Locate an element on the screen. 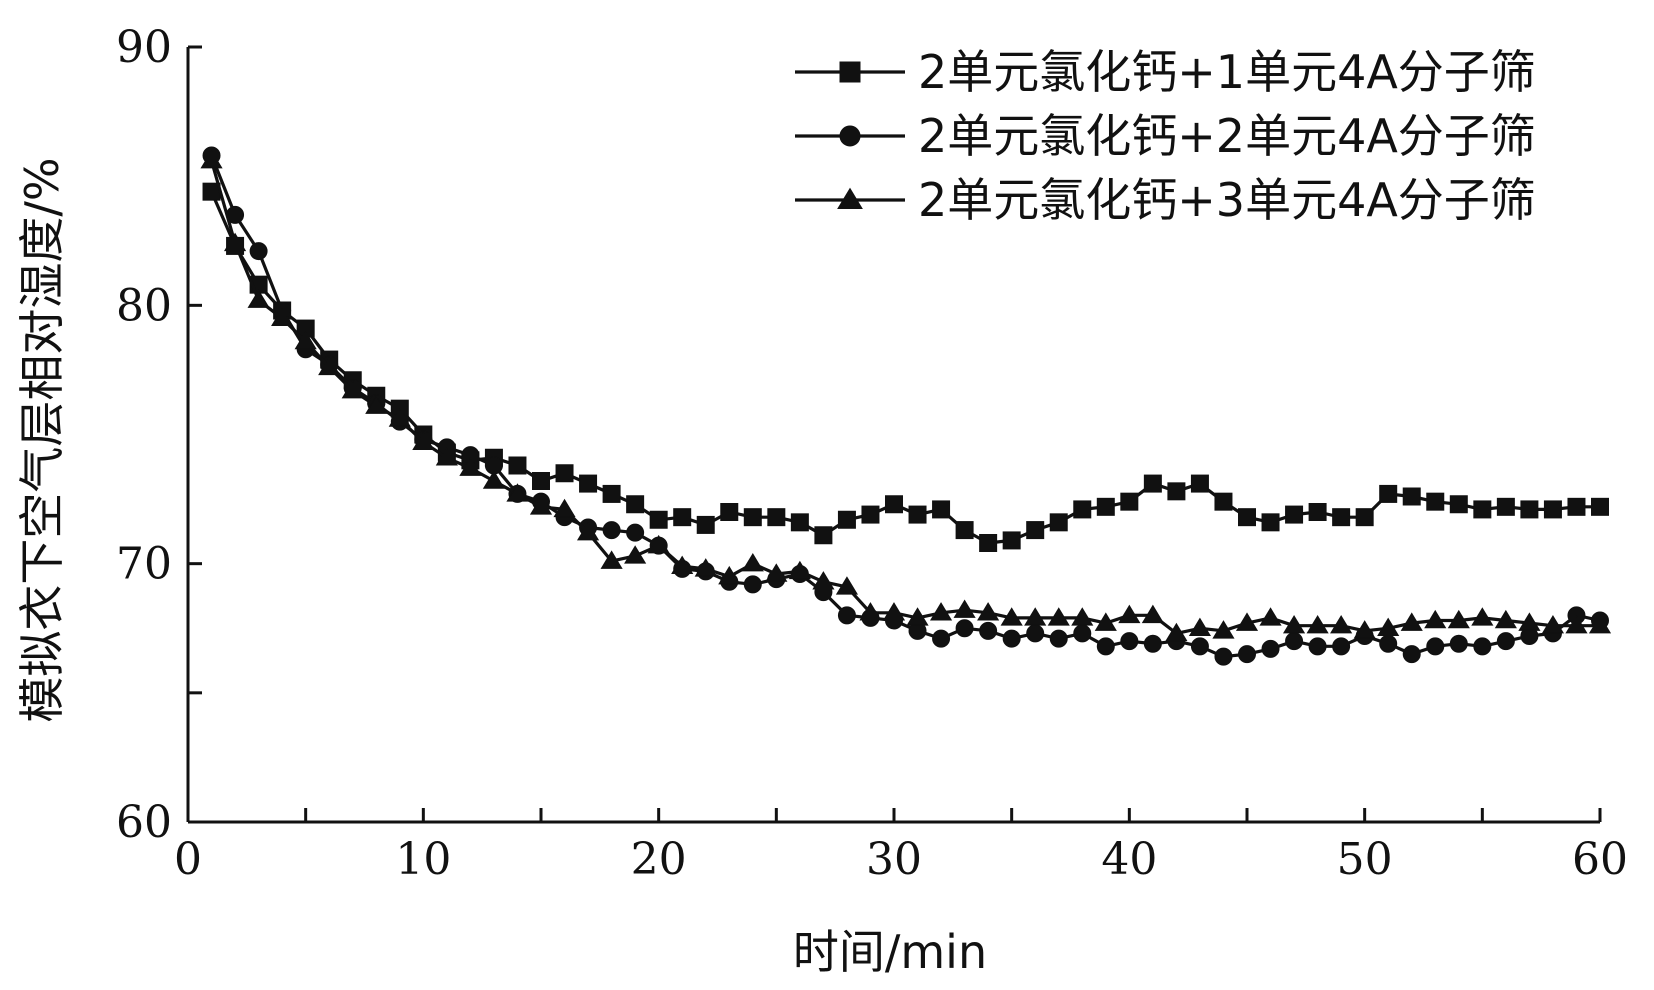  x-ticks: 0 10 20 30 40 50 60 is located at coordinates (901, 846).